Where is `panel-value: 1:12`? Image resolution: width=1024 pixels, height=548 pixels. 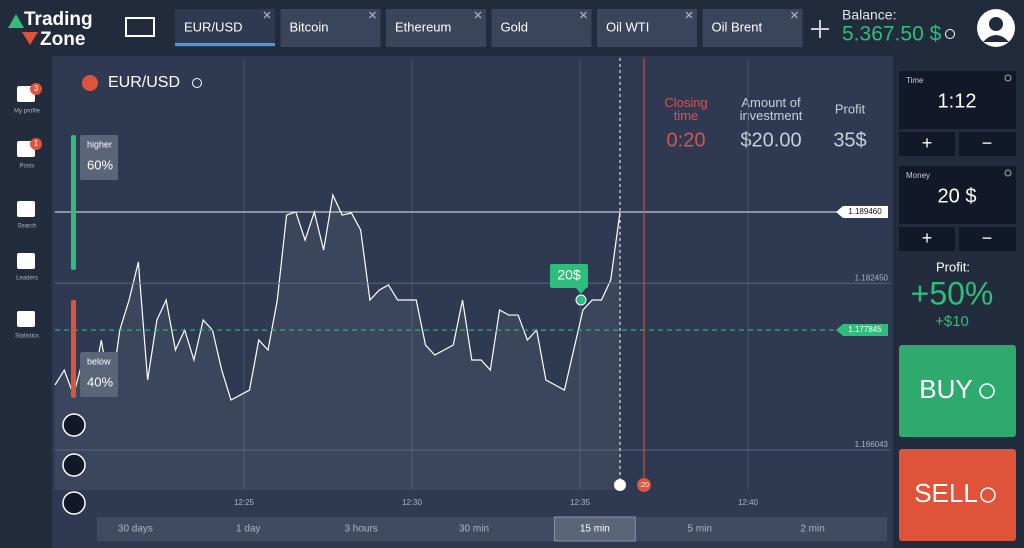
panel-value: 1:12 is located at coordinates (957, 101).